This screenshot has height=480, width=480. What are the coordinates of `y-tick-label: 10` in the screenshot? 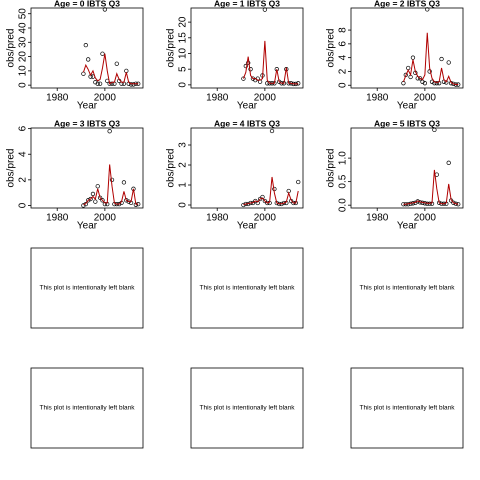 It's located at (183, 53).